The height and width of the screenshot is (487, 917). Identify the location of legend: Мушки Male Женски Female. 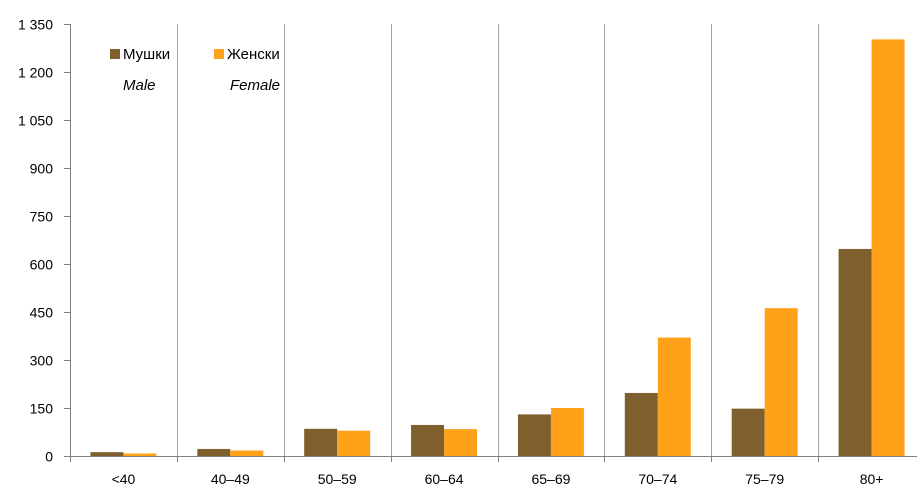
(195, 70).